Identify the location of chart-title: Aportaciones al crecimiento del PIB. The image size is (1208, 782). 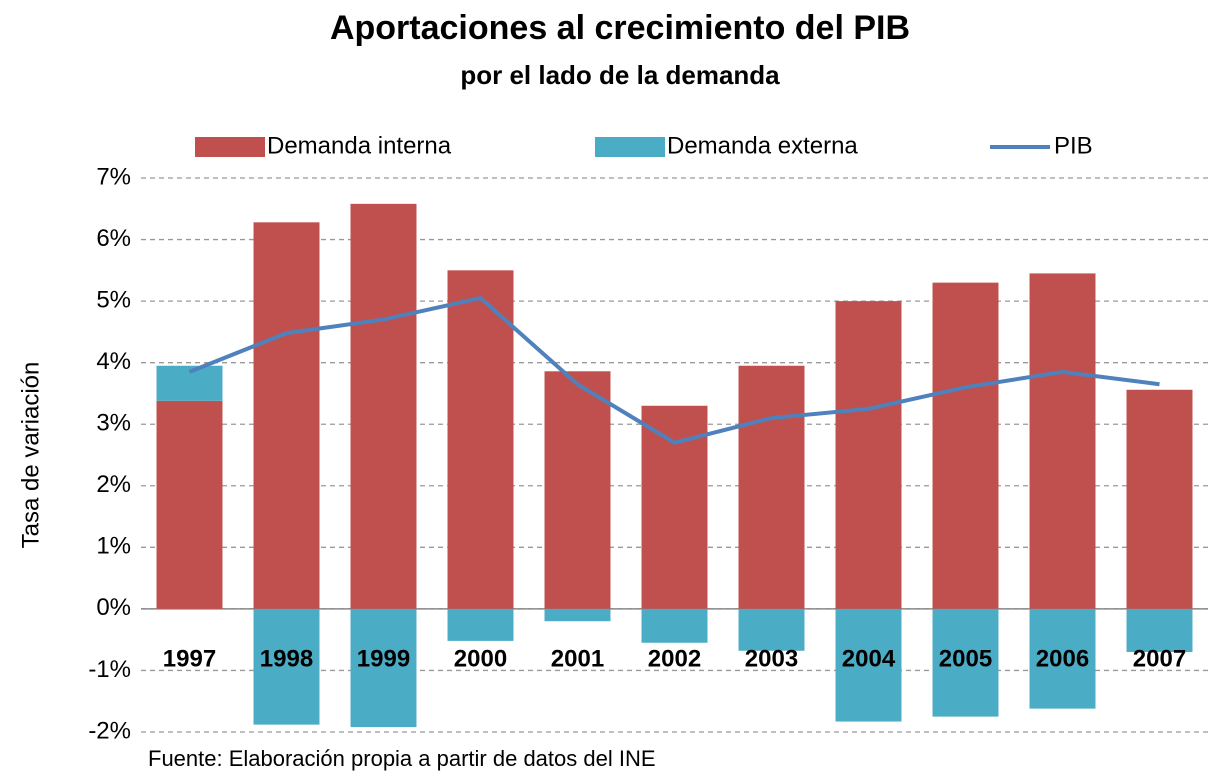
(620, 28).